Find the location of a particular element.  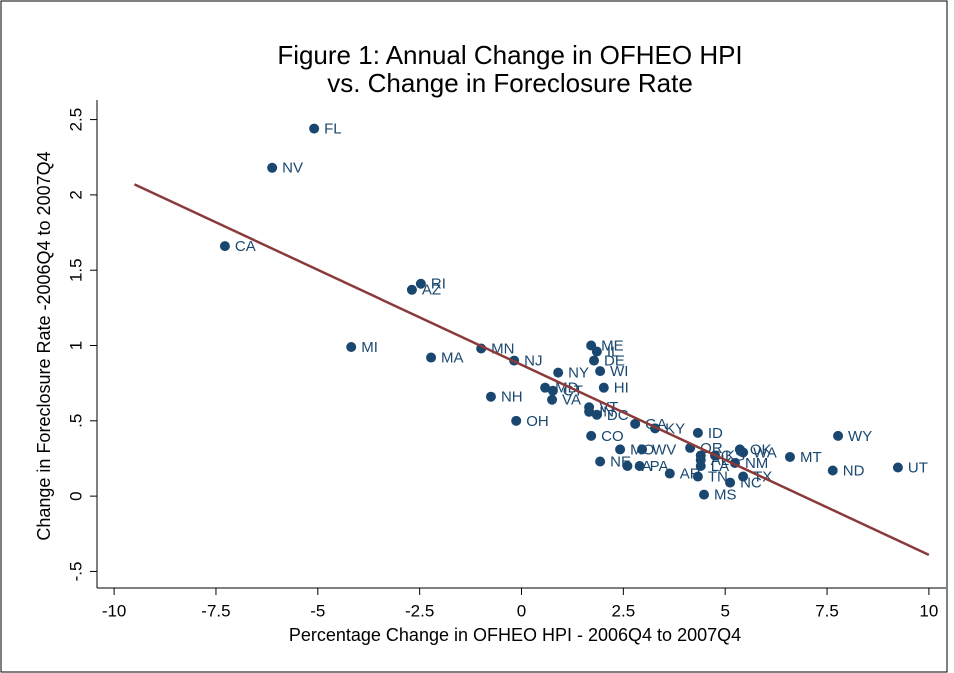

point-label: KS is located at coordinates (735, 455).